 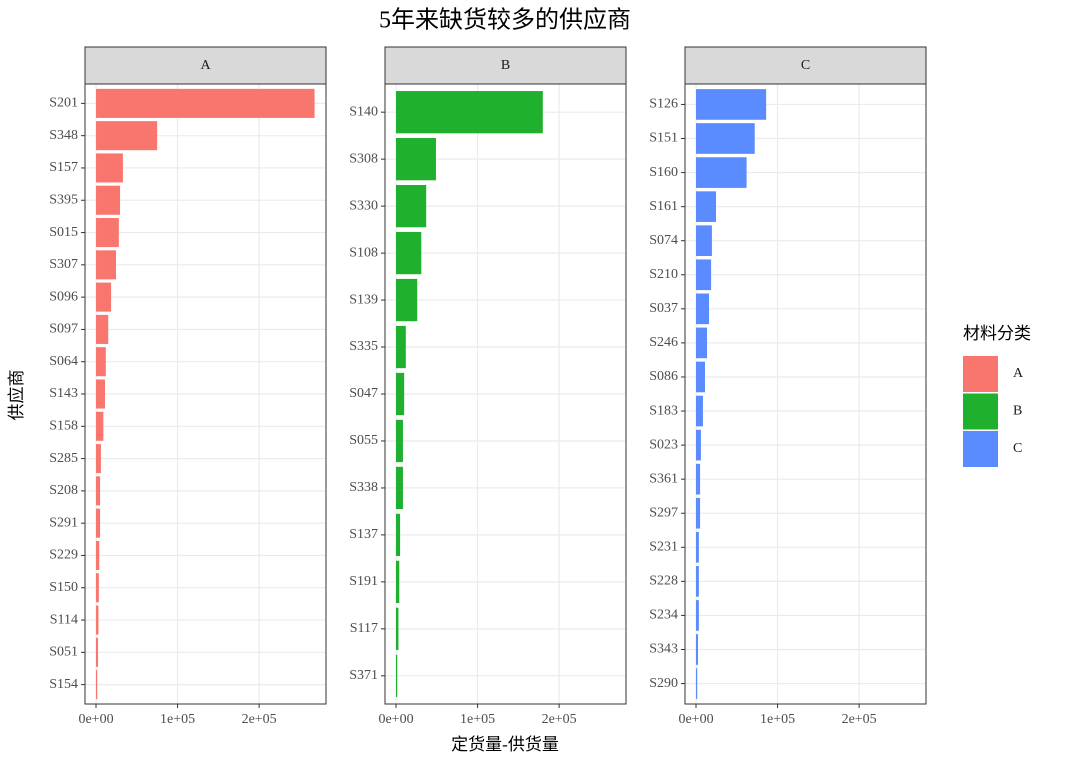 I want to click on y-tick-label: S183, so click(x=663, y=410).